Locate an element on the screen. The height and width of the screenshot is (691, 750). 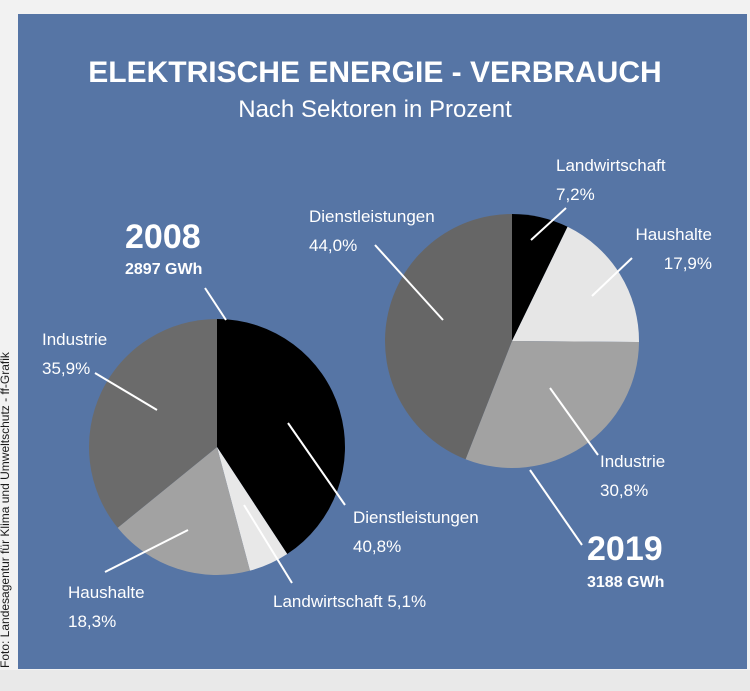
pie-slice-2019-dienstleistungen is located at coordinates (448, 337).